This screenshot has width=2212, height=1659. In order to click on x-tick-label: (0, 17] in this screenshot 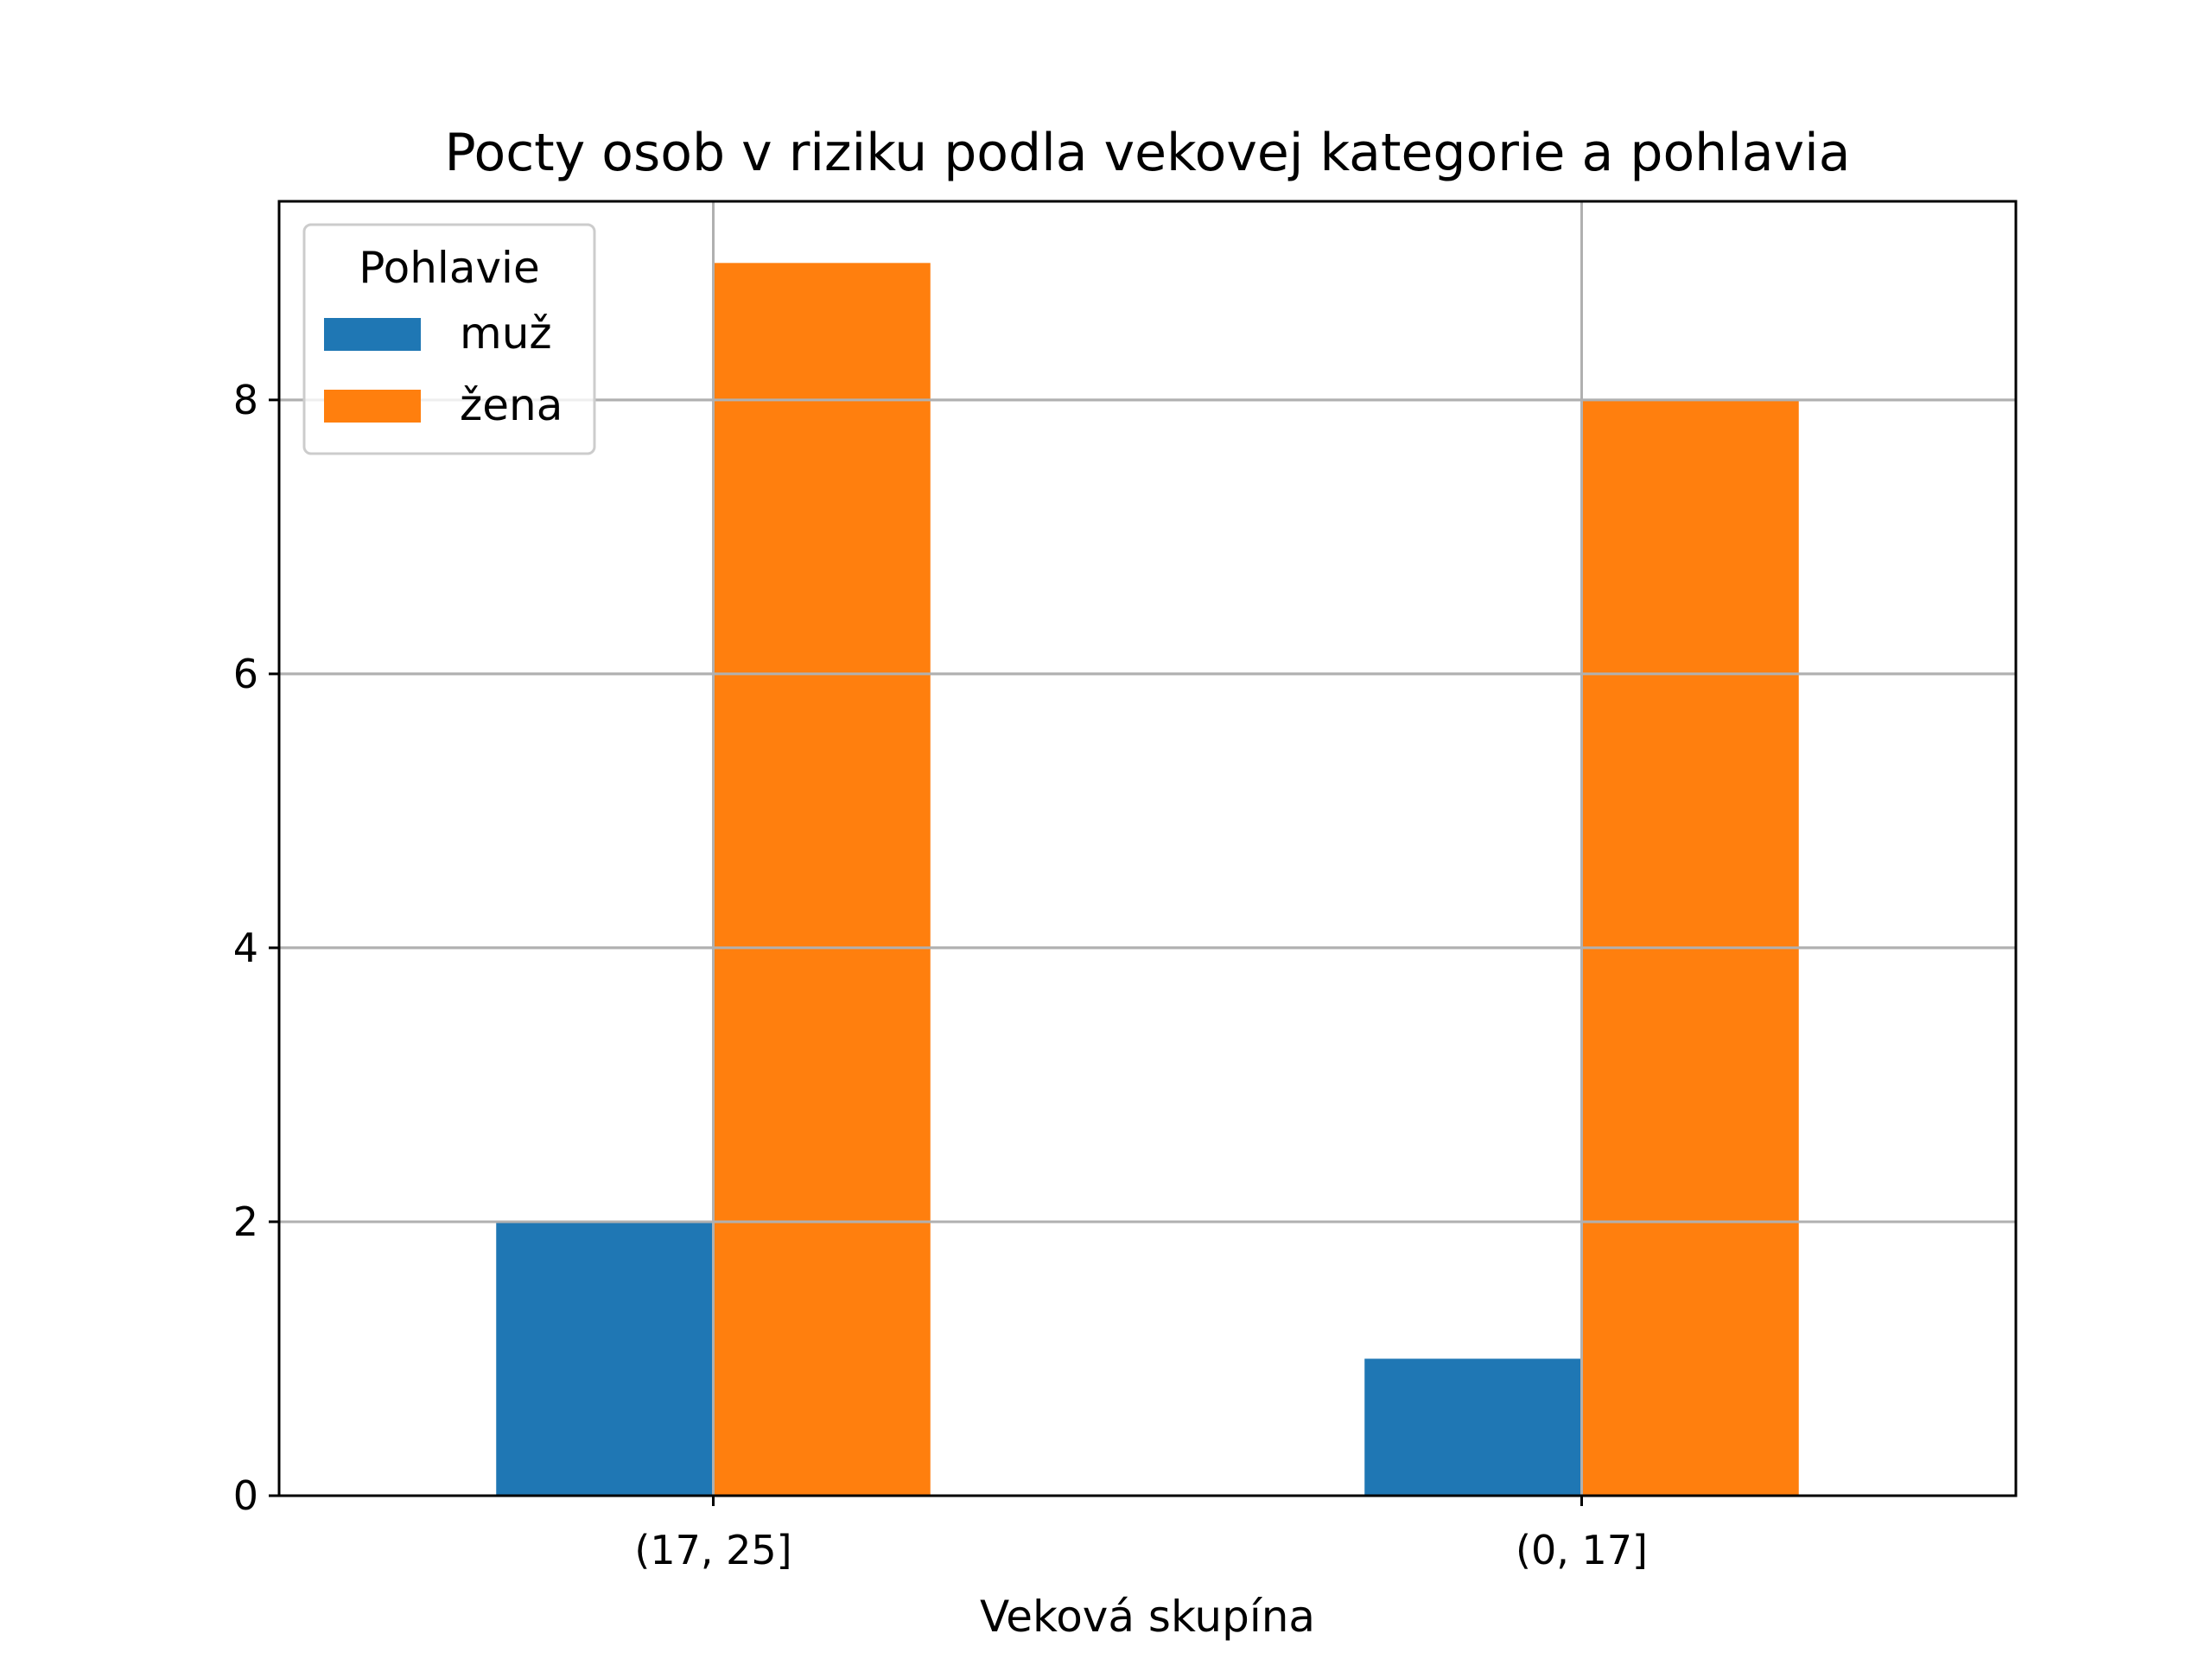, I will do `click(1582, 1550)`.